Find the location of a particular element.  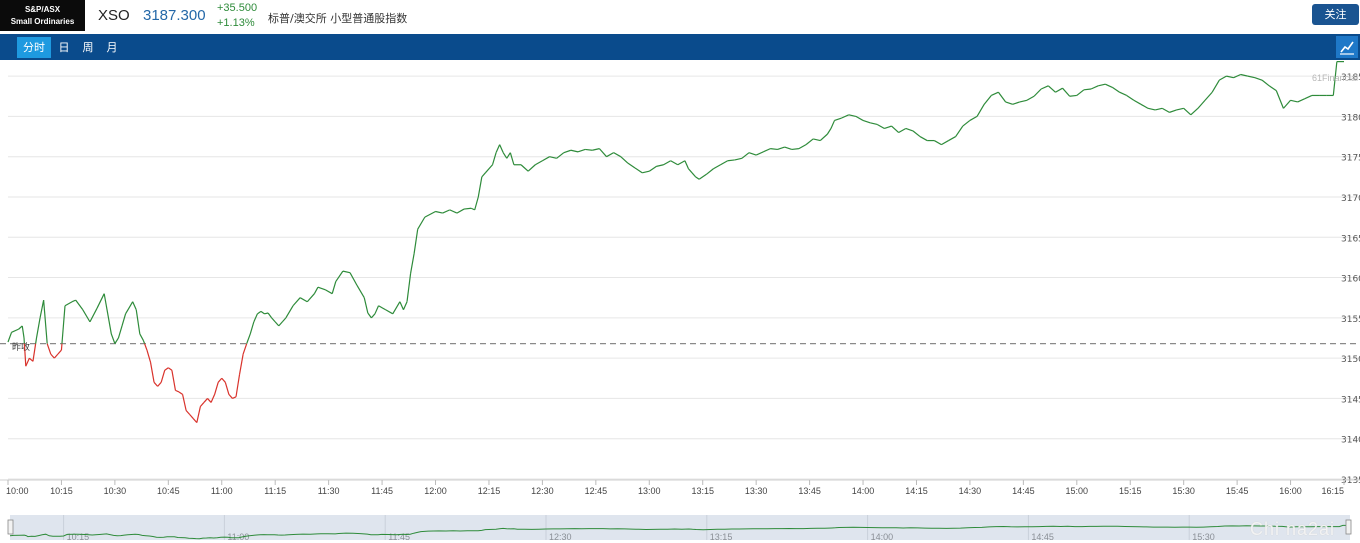

period-tab-bar: 分时 日 周 月 is located at coordinates (680, 47).